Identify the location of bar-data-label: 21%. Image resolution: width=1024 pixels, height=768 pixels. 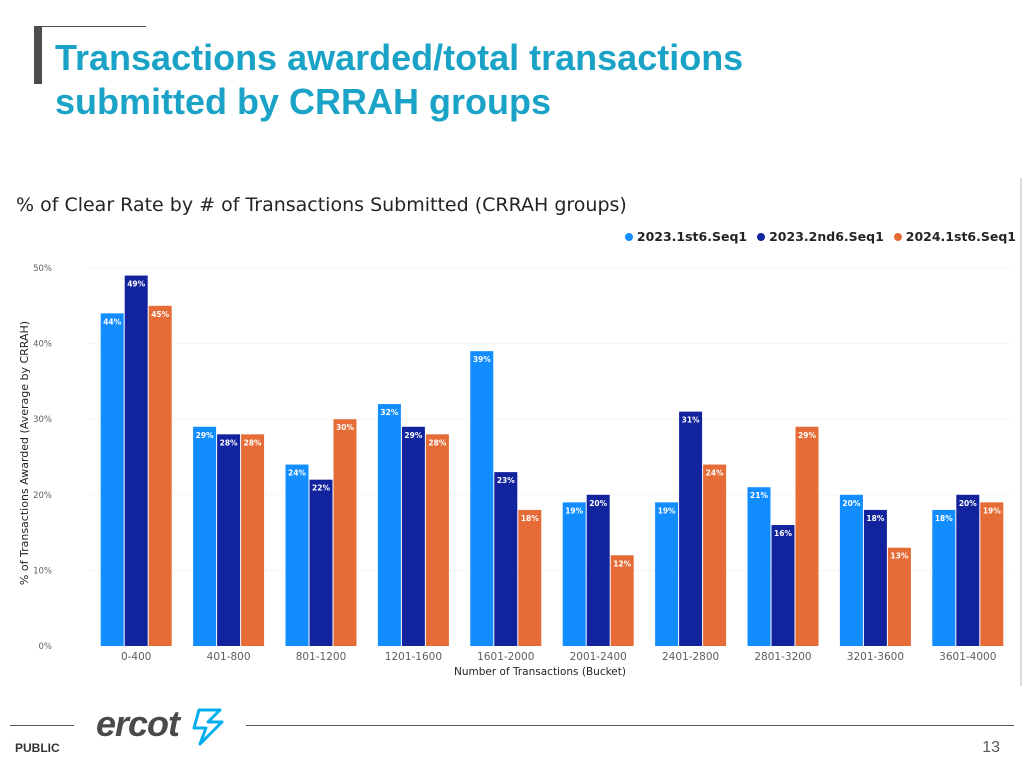
(759, 495).